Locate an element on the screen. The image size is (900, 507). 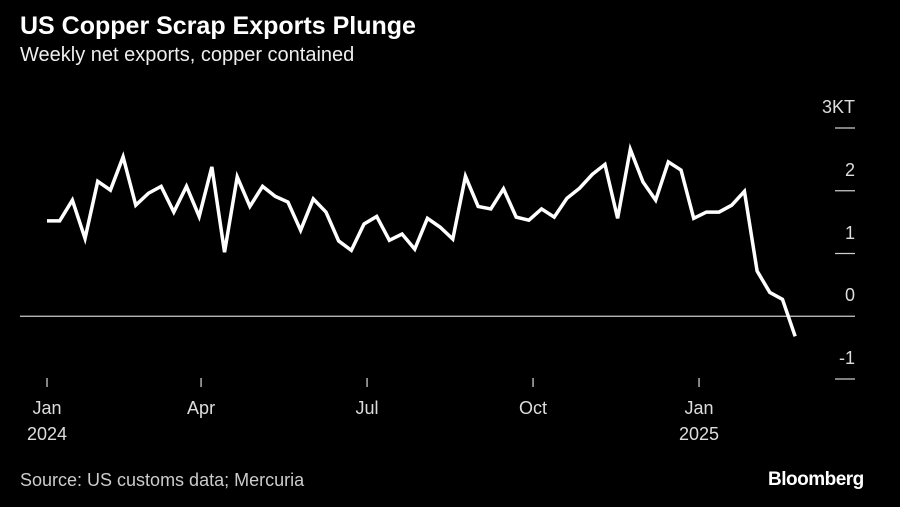
brand: Bloomberg is located at coordinates (816, 479).